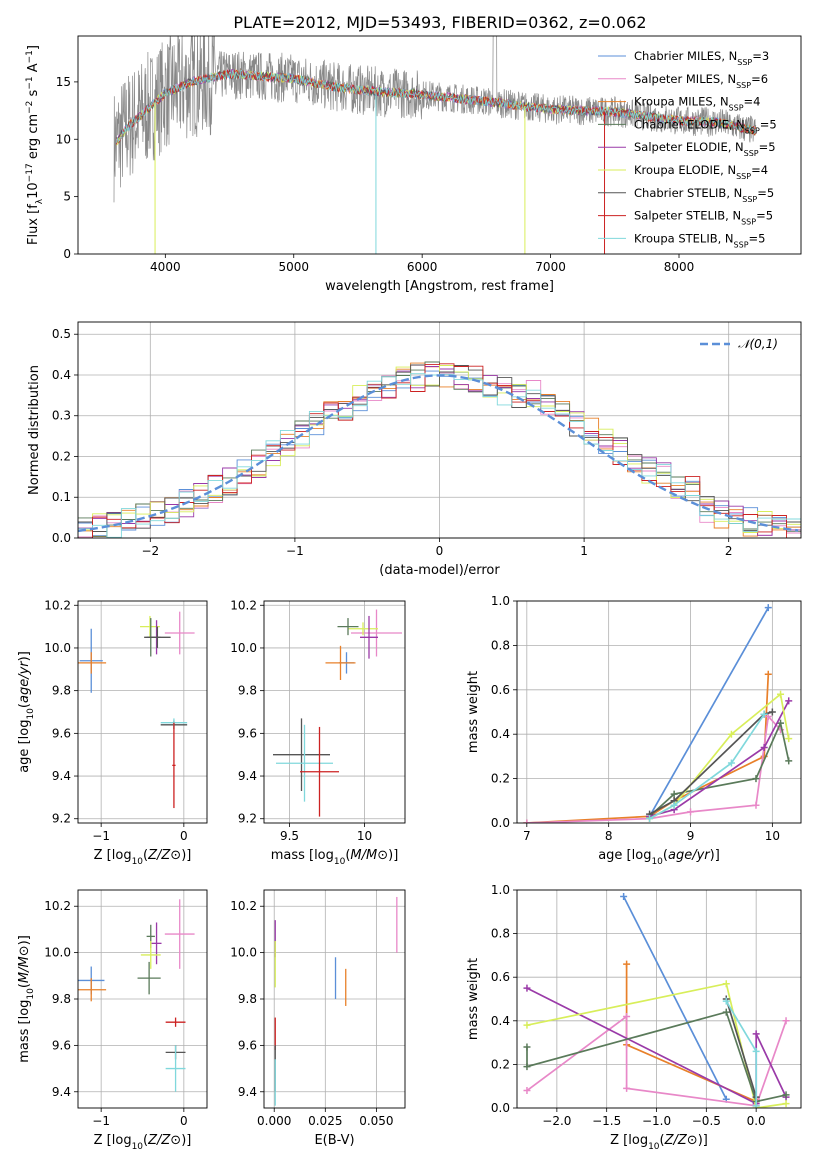 This screenshot has width=819, height=1170. I want to click on legend-entry: Chabrier ELODIE, NSSP=5, so click(705, 126).